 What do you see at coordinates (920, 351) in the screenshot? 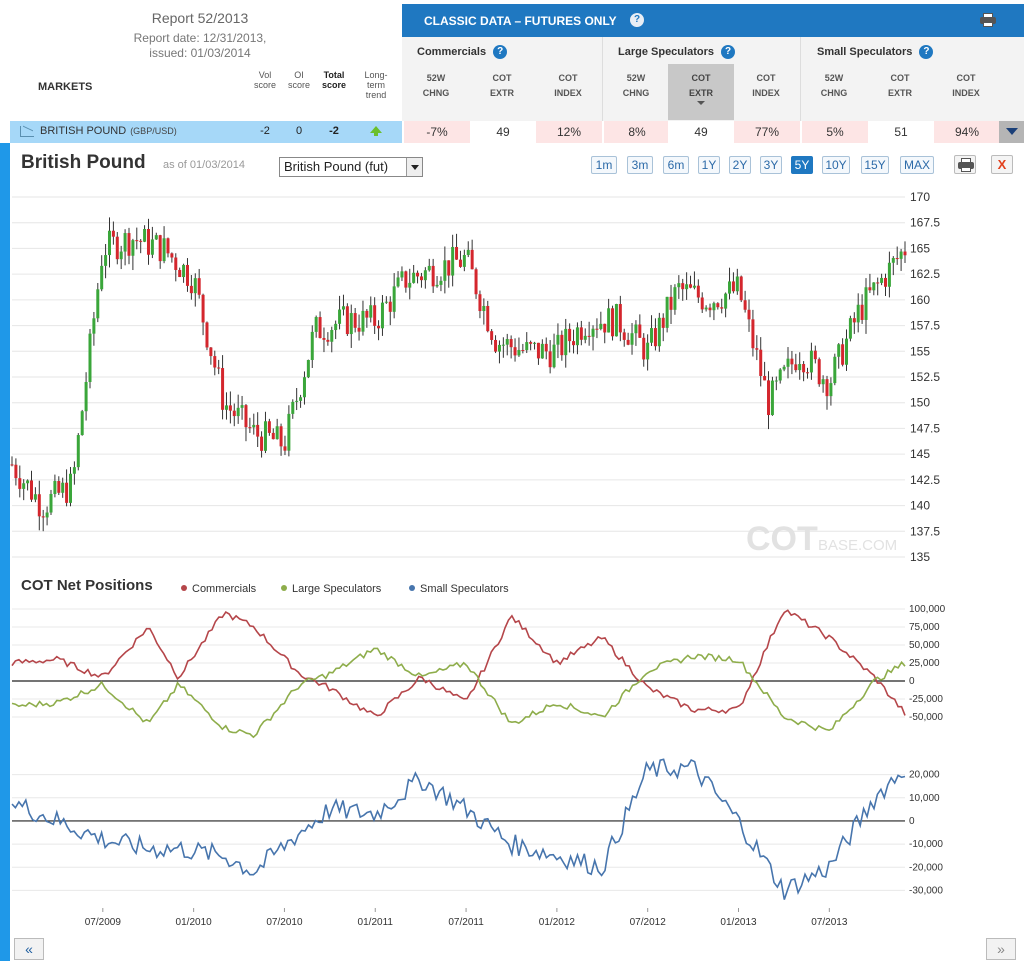
I see `y-tick-label: 155` at bounding box center [920, 351].